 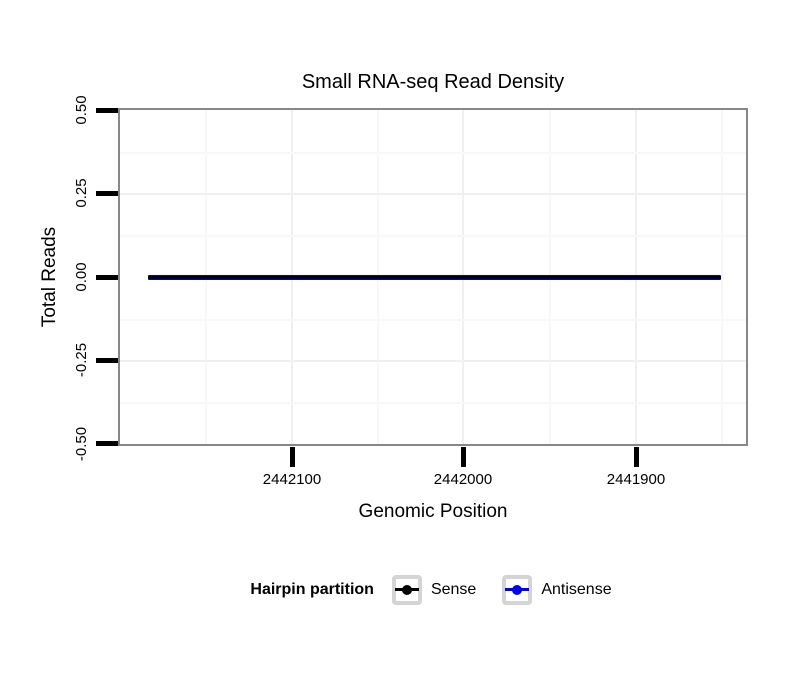 I want to click on antisense-dot-icon, so click(x=517, y=590).